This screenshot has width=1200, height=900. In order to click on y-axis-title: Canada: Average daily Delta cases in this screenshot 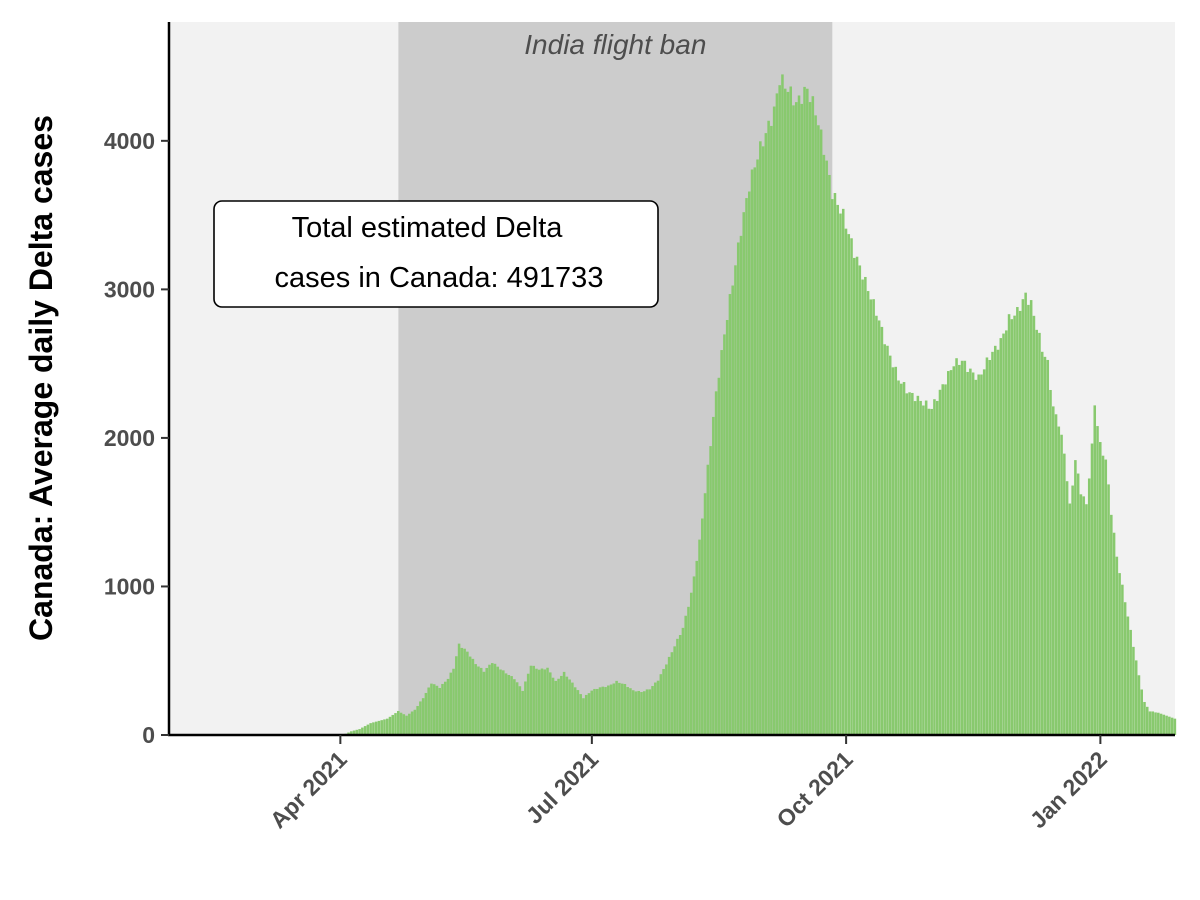, I will do `click(41, 378)`.